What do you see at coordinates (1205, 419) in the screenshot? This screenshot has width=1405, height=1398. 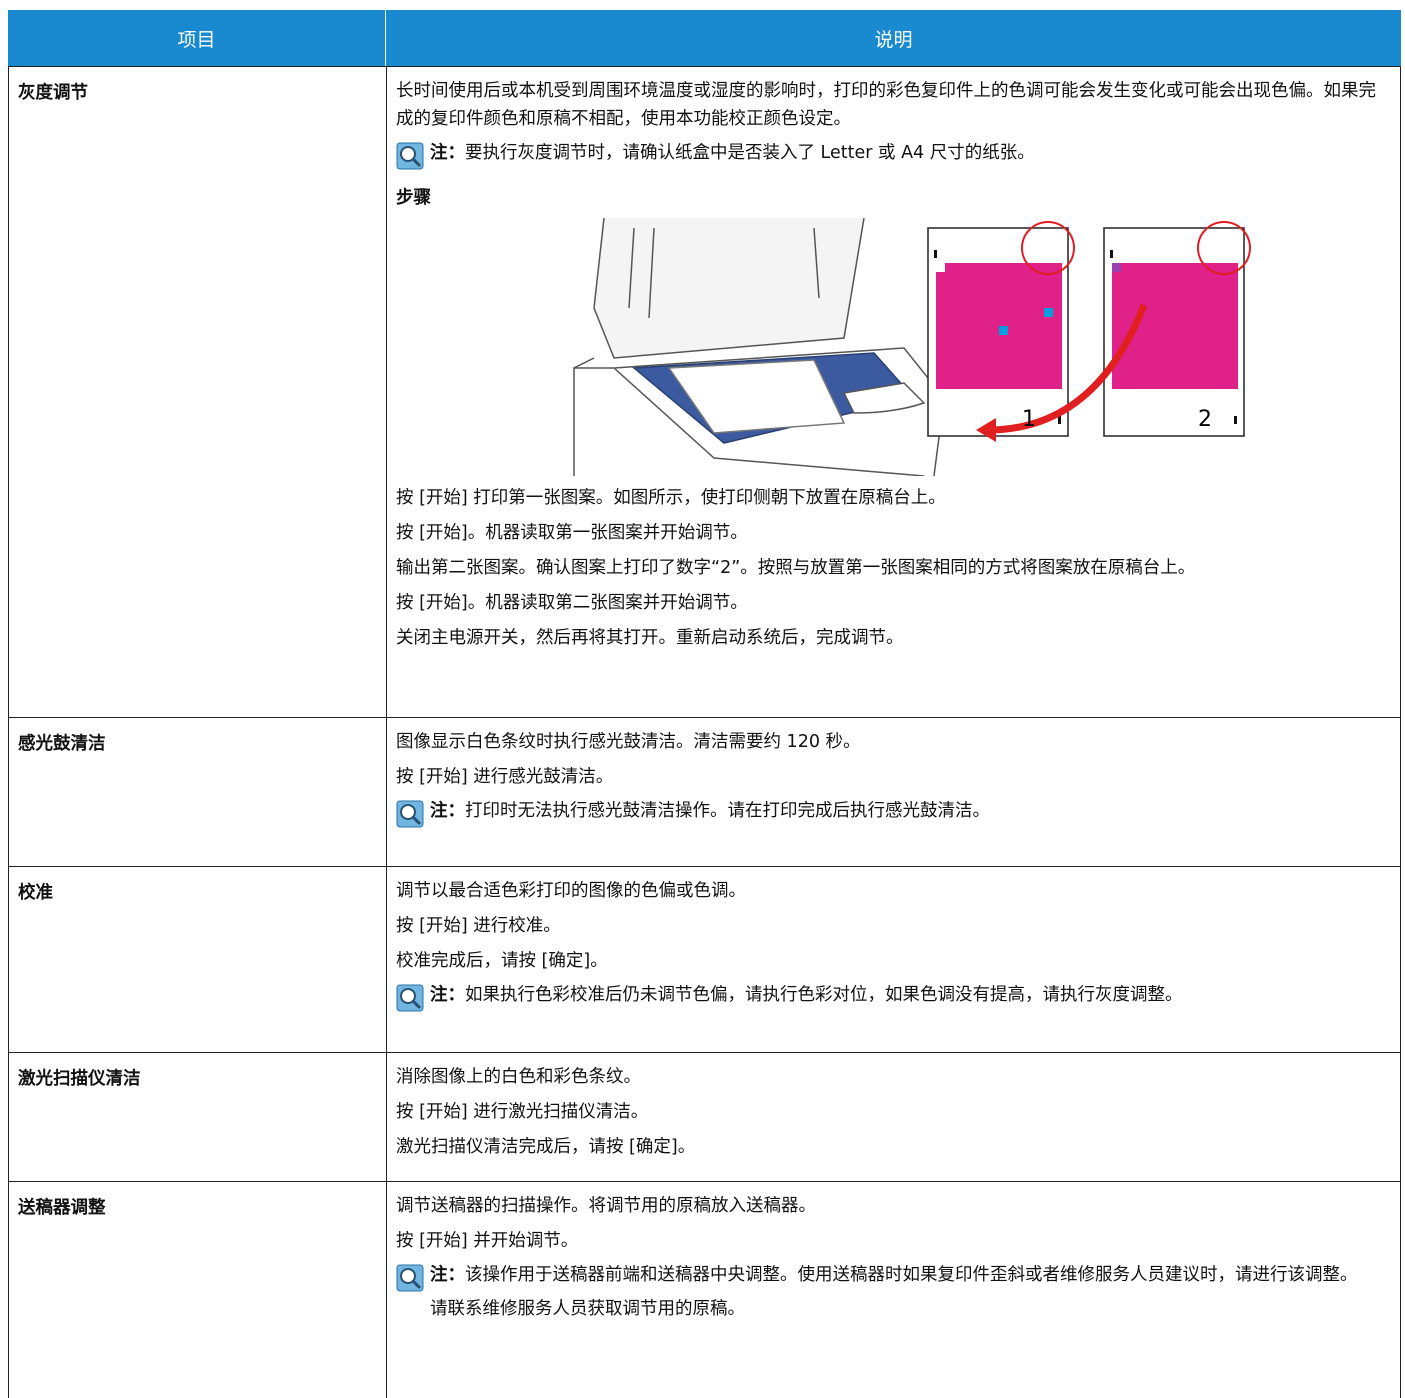 I see `figure-label: 2` at bounding box center [1205, 419].